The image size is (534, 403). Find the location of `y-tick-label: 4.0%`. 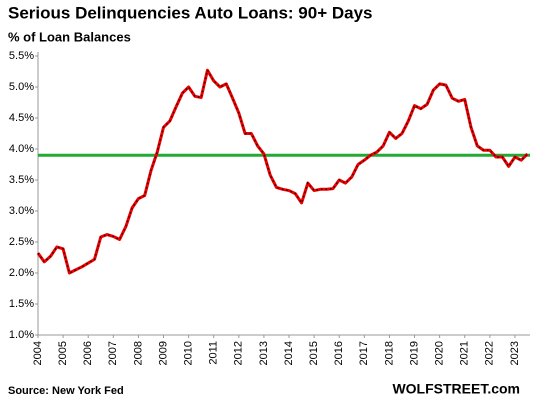

y-tick-label: 4.0% is located at coordinates (21, 149).